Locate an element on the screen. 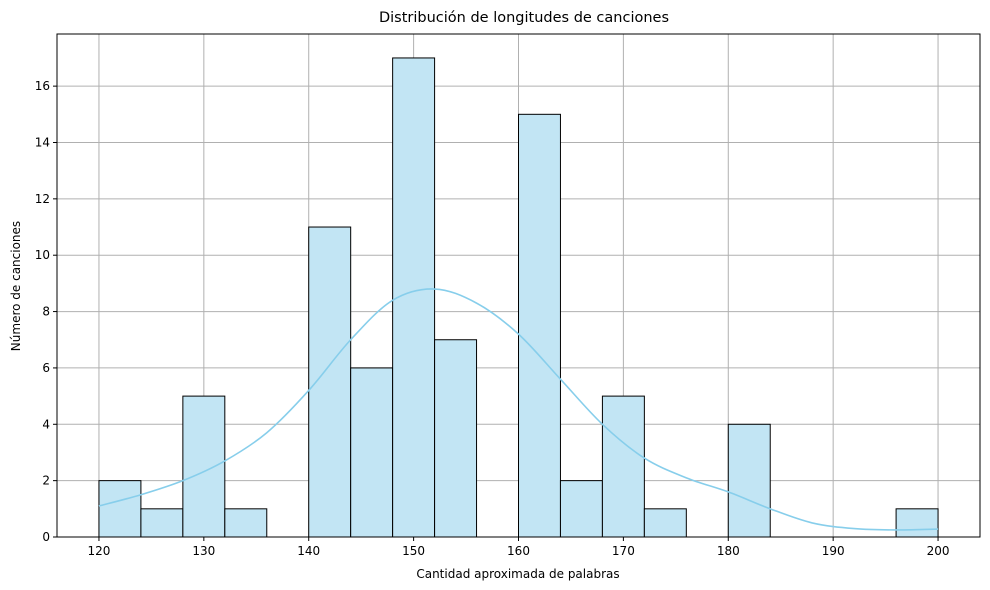 The height and width of the screenshot is (590, 990). x-tick-label: 130 is located at coordinates (203, 551).